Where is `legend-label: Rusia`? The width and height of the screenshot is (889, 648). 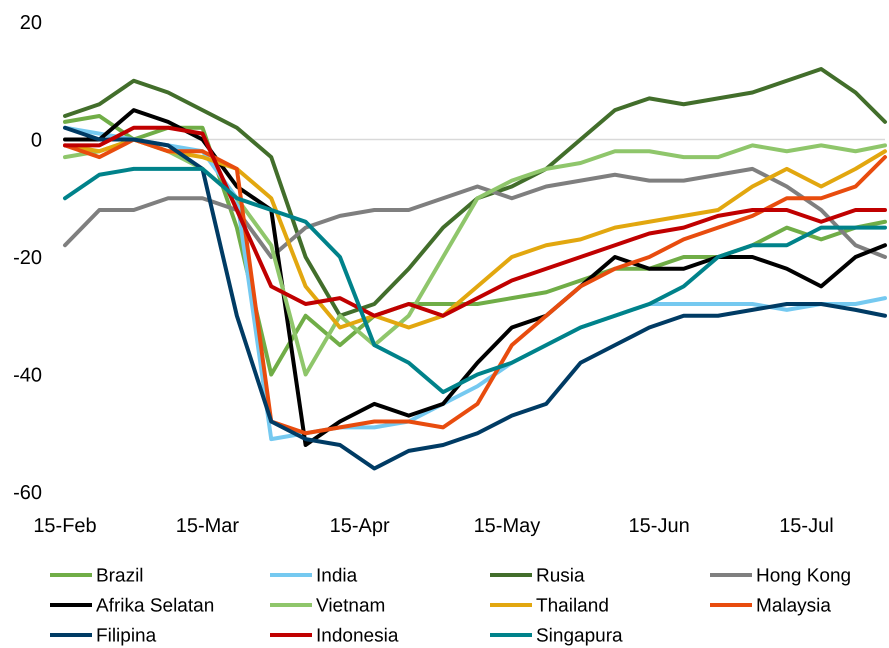
legend-label: Rusia is located at coordinates (561, 576).